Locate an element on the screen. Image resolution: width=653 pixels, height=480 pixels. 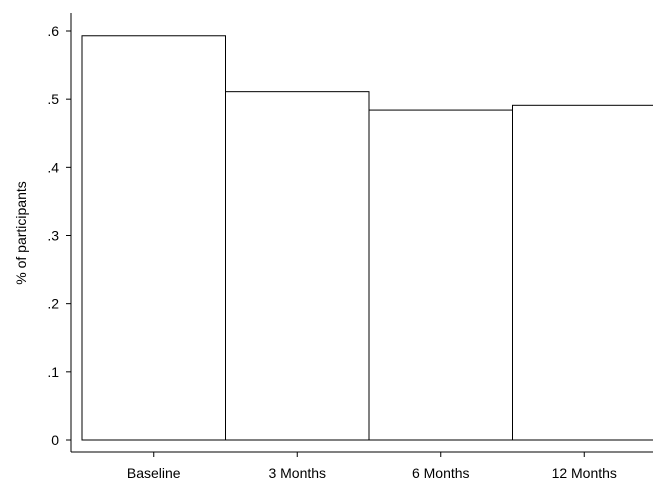
x-axis: Baseline 3 Months 6 Months 12 Months is located at coordinates (362, 465).